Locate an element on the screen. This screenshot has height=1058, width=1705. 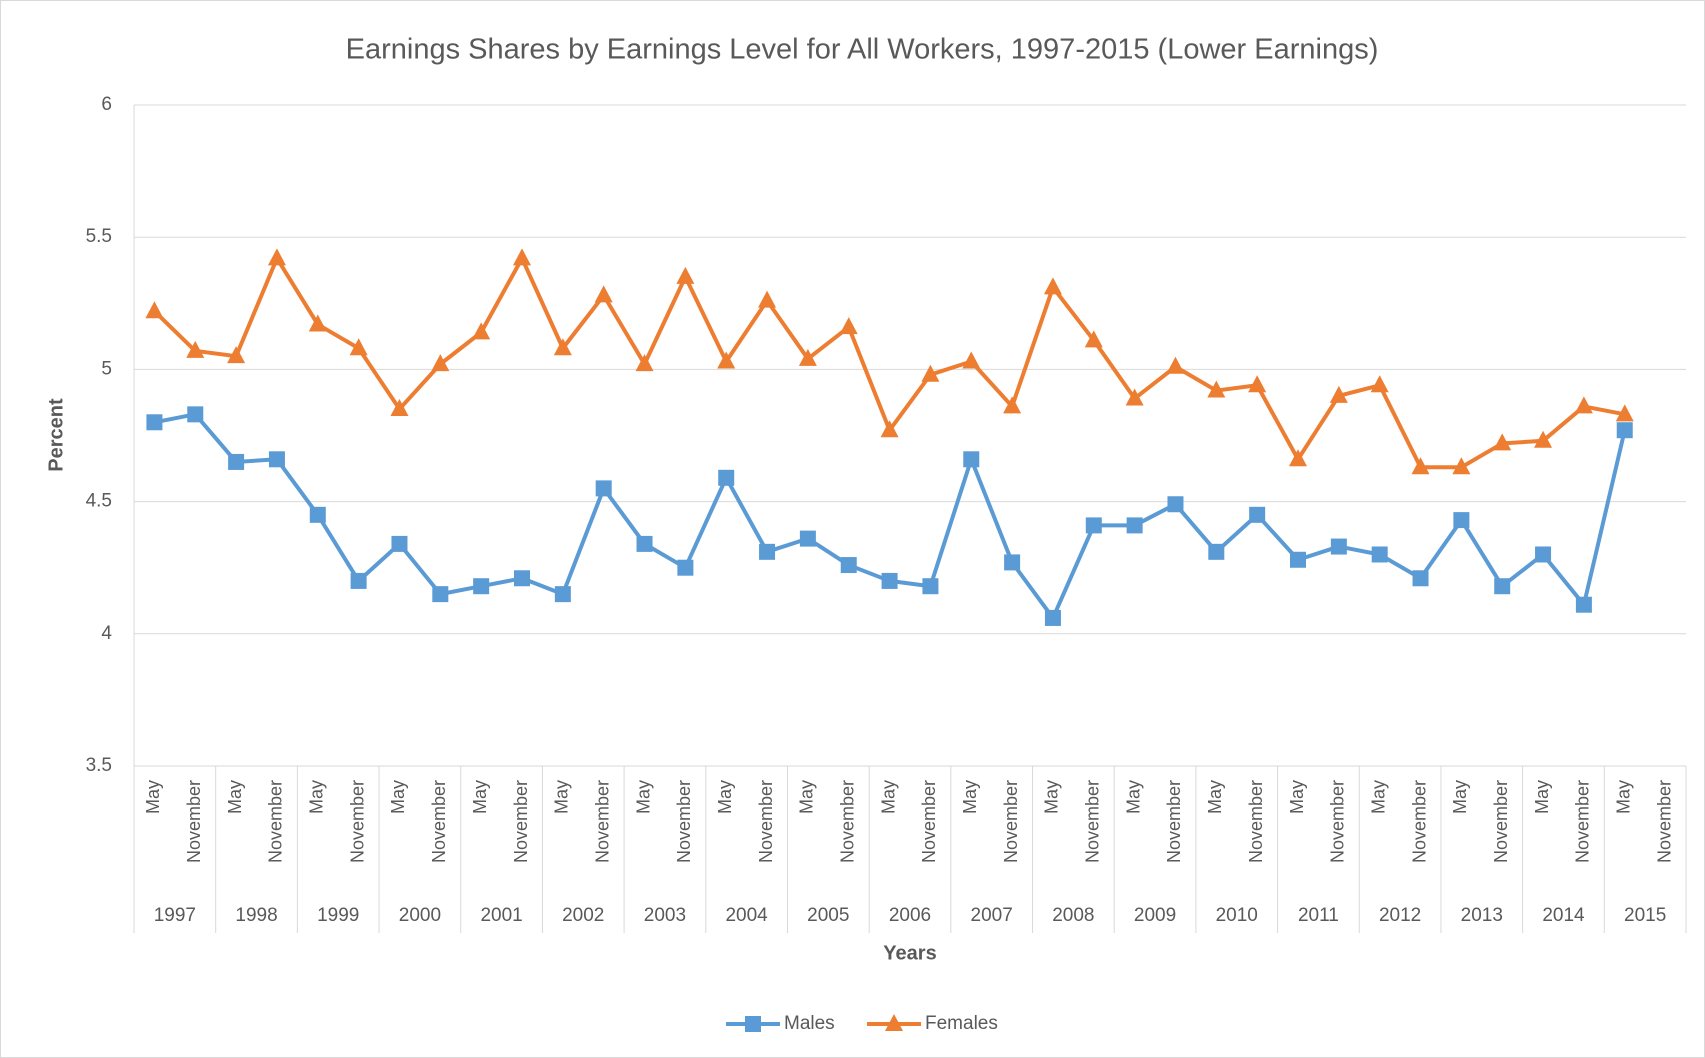
year-label: 2007 is located at coordinates (992, 915).